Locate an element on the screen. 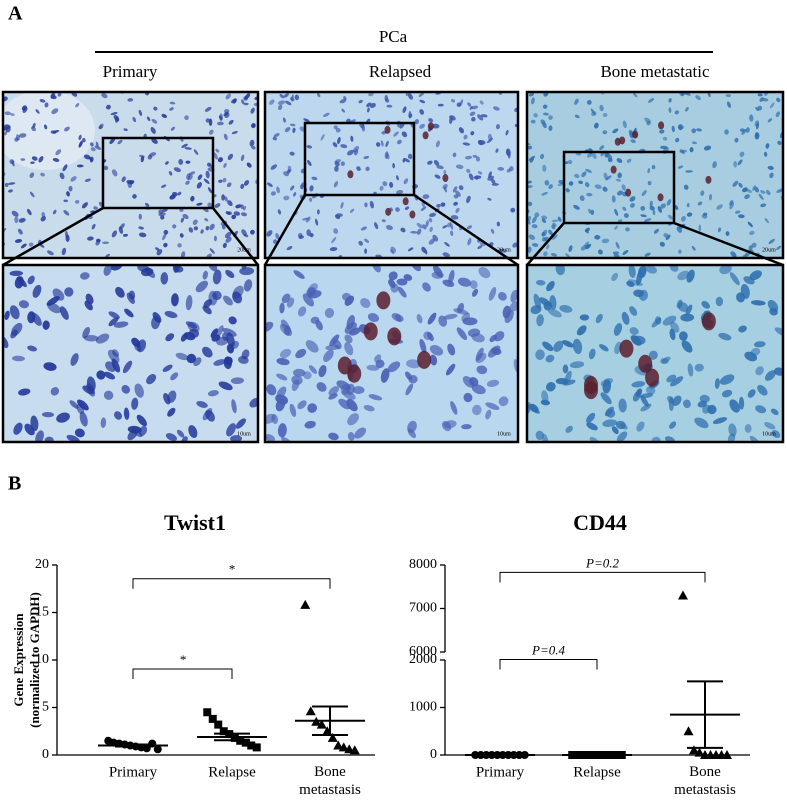 The height and width of the screenshot is (800, 787). zoom-line is located at coordinates (466, 230).